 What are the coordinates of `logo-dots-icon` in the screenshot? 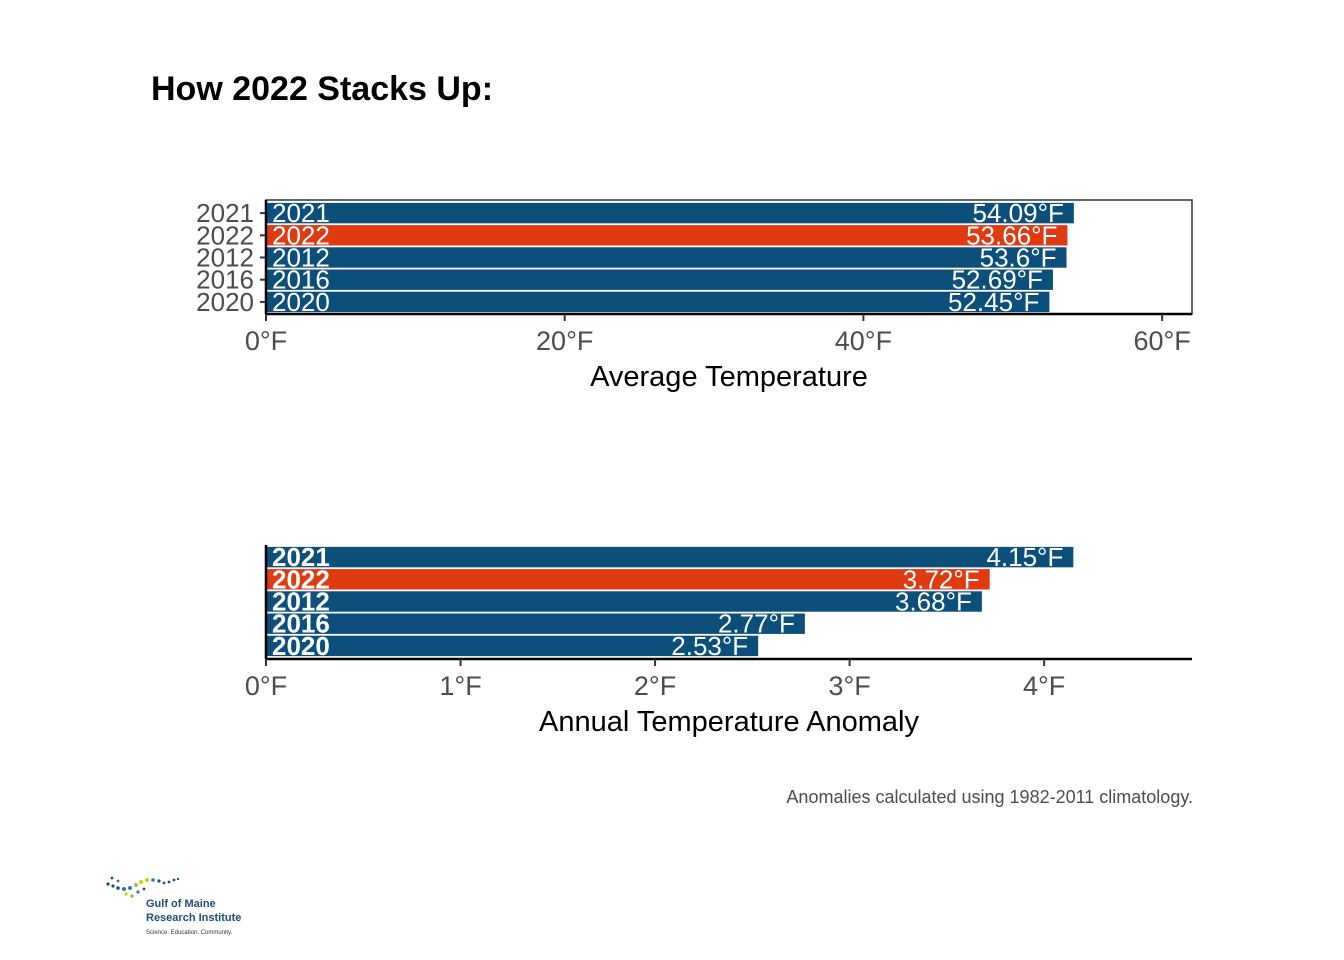 It's located at (143, 887).